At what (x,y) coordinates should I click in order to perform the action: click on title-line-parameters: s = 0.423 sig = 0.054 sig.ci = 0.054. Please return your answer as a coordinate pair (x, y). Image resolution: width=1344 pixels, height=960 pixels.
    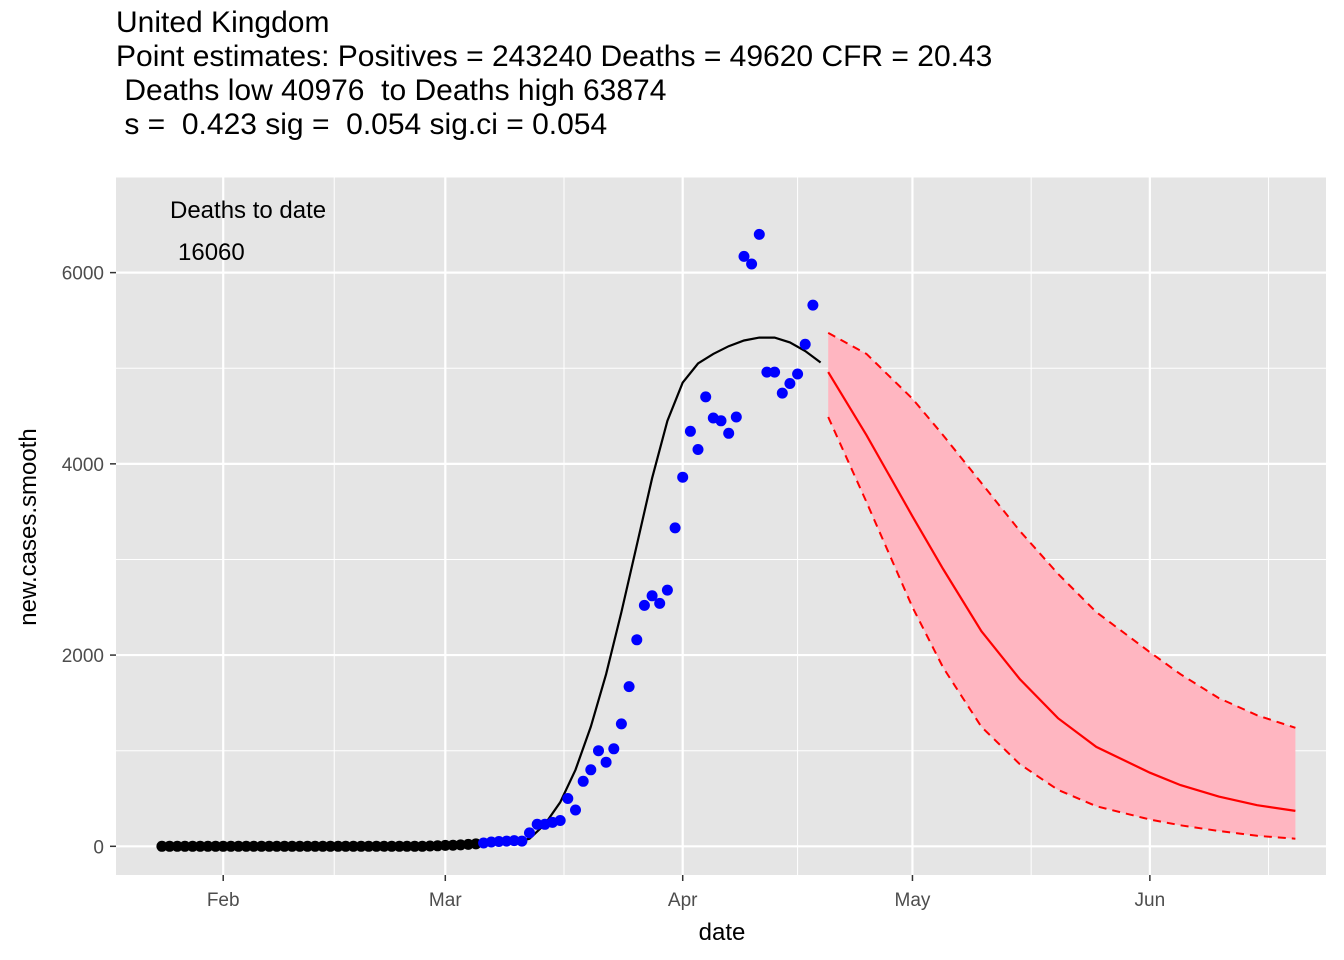
    Looking at the image, I should click on (362, 124).